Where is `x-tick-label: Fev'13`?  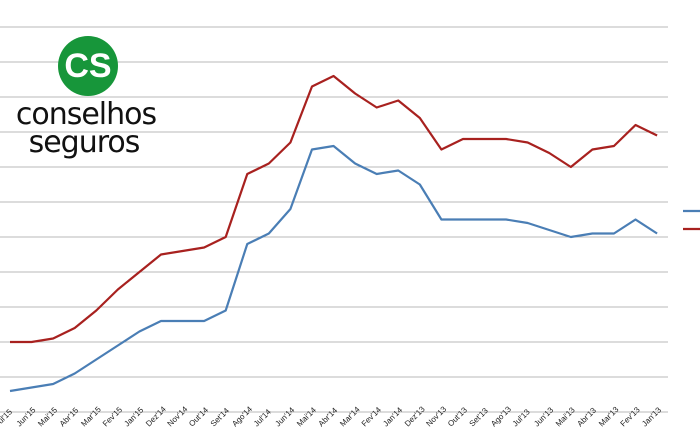 x-tick-label: Fev'13 is located at coordinates (631, 417).